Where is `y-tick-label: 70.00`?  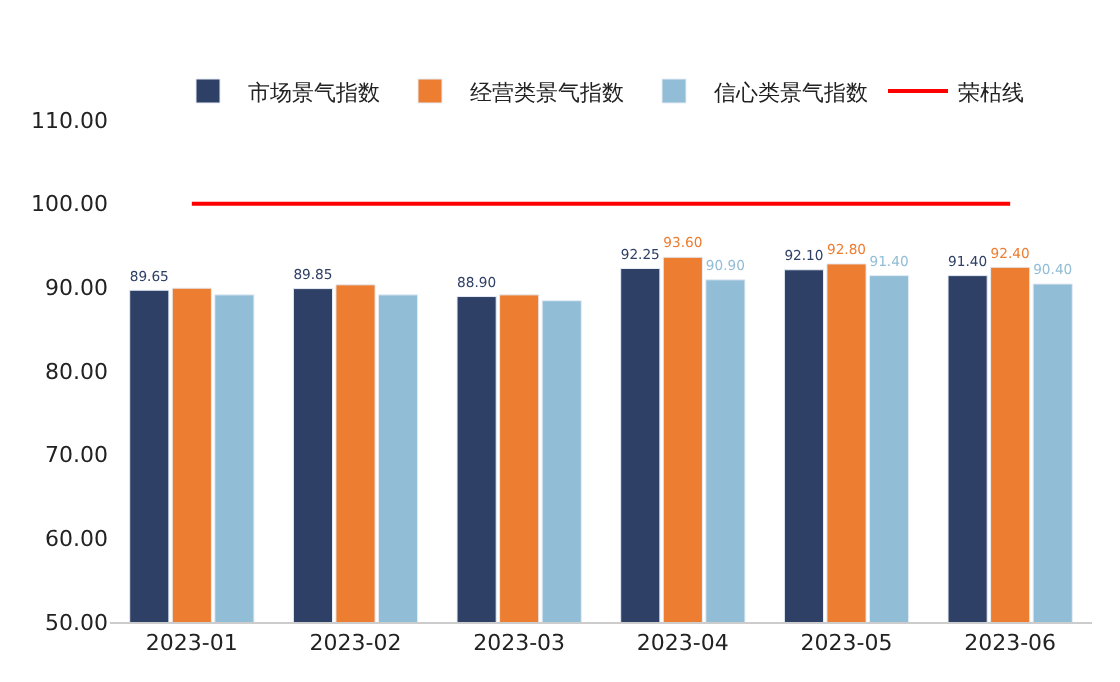 y-tick-label: 70.00 is located at coordinates (76, 455).